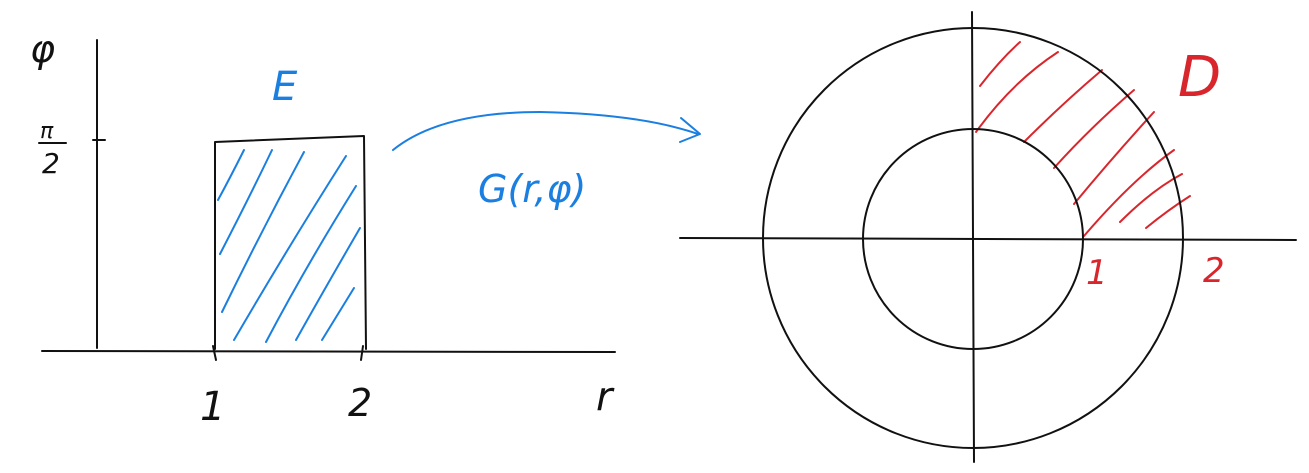  What do you see at coordinates (51, 163) in the screenshot?
I see `two-denominator-label: 2` at bounding box center [51, 163].